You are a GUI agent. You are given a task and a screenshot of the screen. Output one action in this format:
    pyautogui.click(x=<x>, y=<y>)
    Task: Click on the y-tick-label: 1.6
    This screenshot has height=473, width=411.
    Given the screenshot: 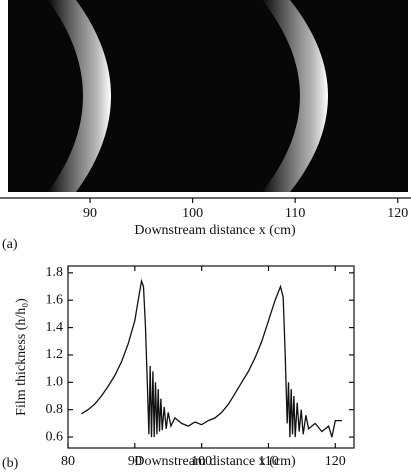 What is the action you would take?
    pyautogui.click(x=55, y=299)
    